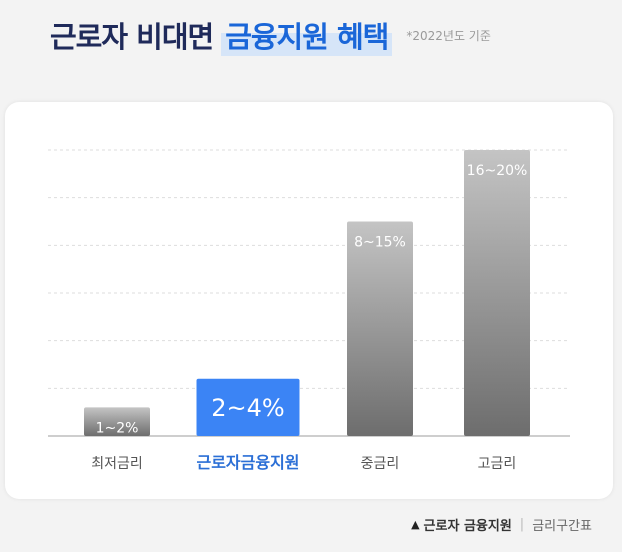  What do you see at coordinates (117, 464) in the screenshot?
I see `category-label-1: 최저금리` at bounding box center [117, 464].